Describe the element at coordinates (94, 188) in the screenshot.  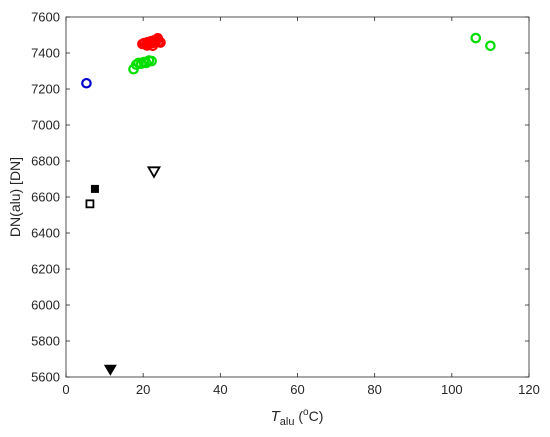
I see `data-point-square-filled` at that location.